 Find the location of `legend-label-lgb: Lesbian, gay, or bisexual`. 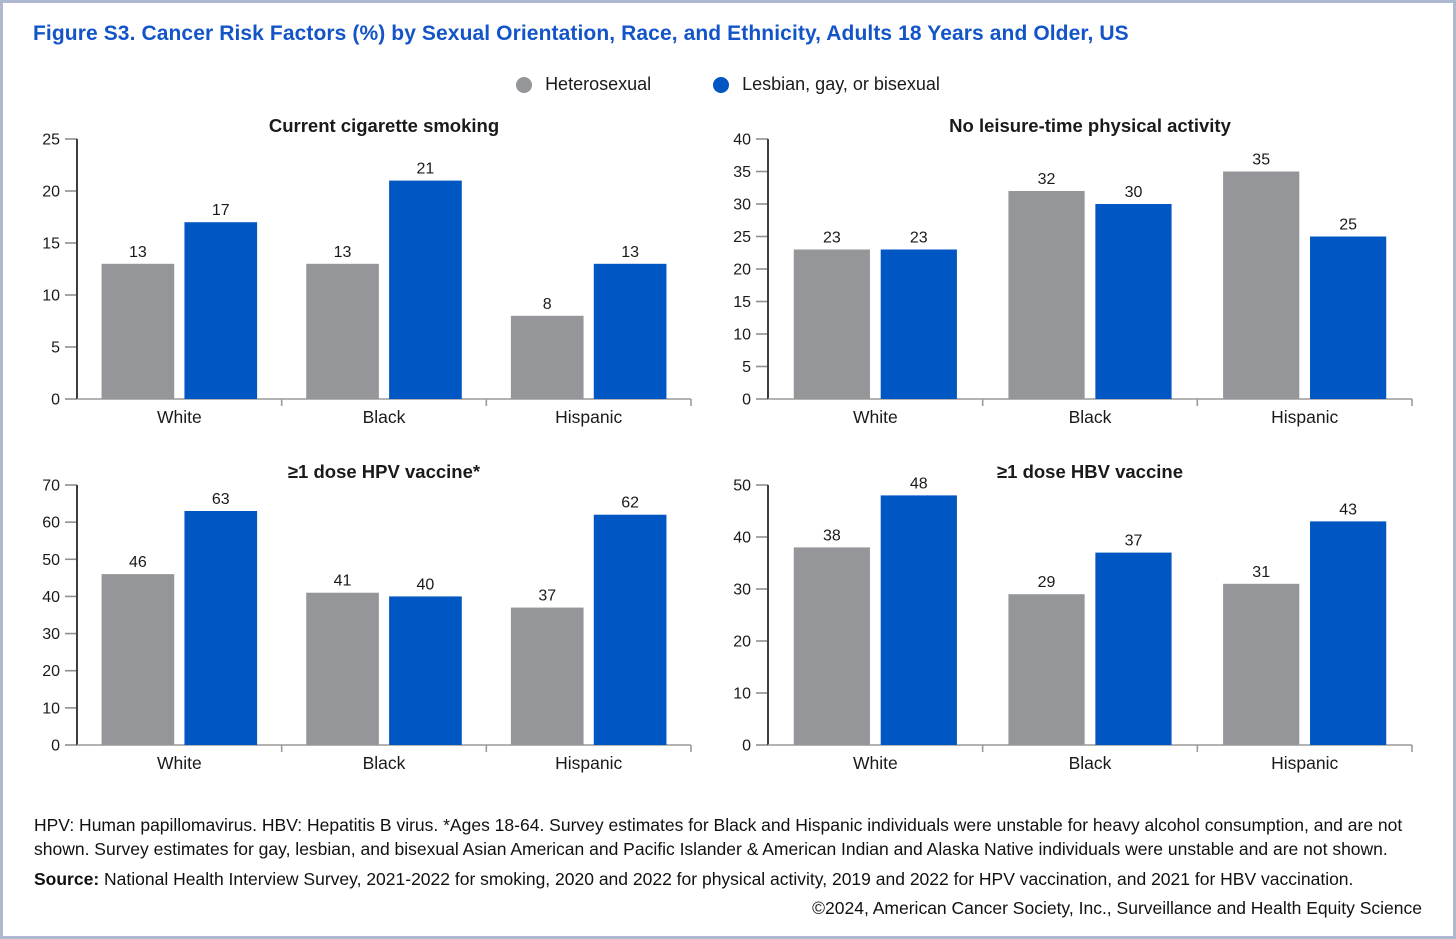

legend-label-lgb: Lesbian, gay, or bisexual is located at coordinates (841, 84).